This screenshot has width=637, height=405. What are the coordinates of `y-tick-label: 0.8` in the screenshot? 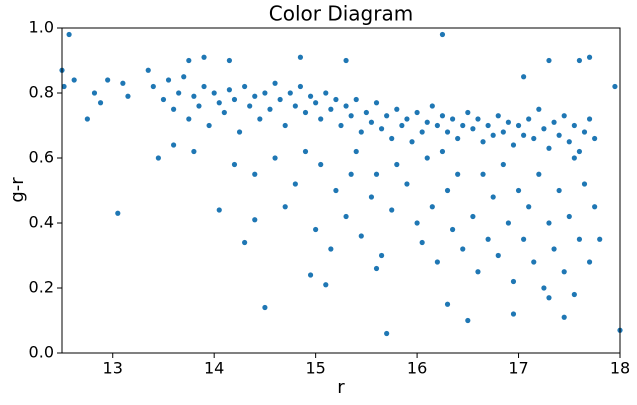 It's located at (41, 92).